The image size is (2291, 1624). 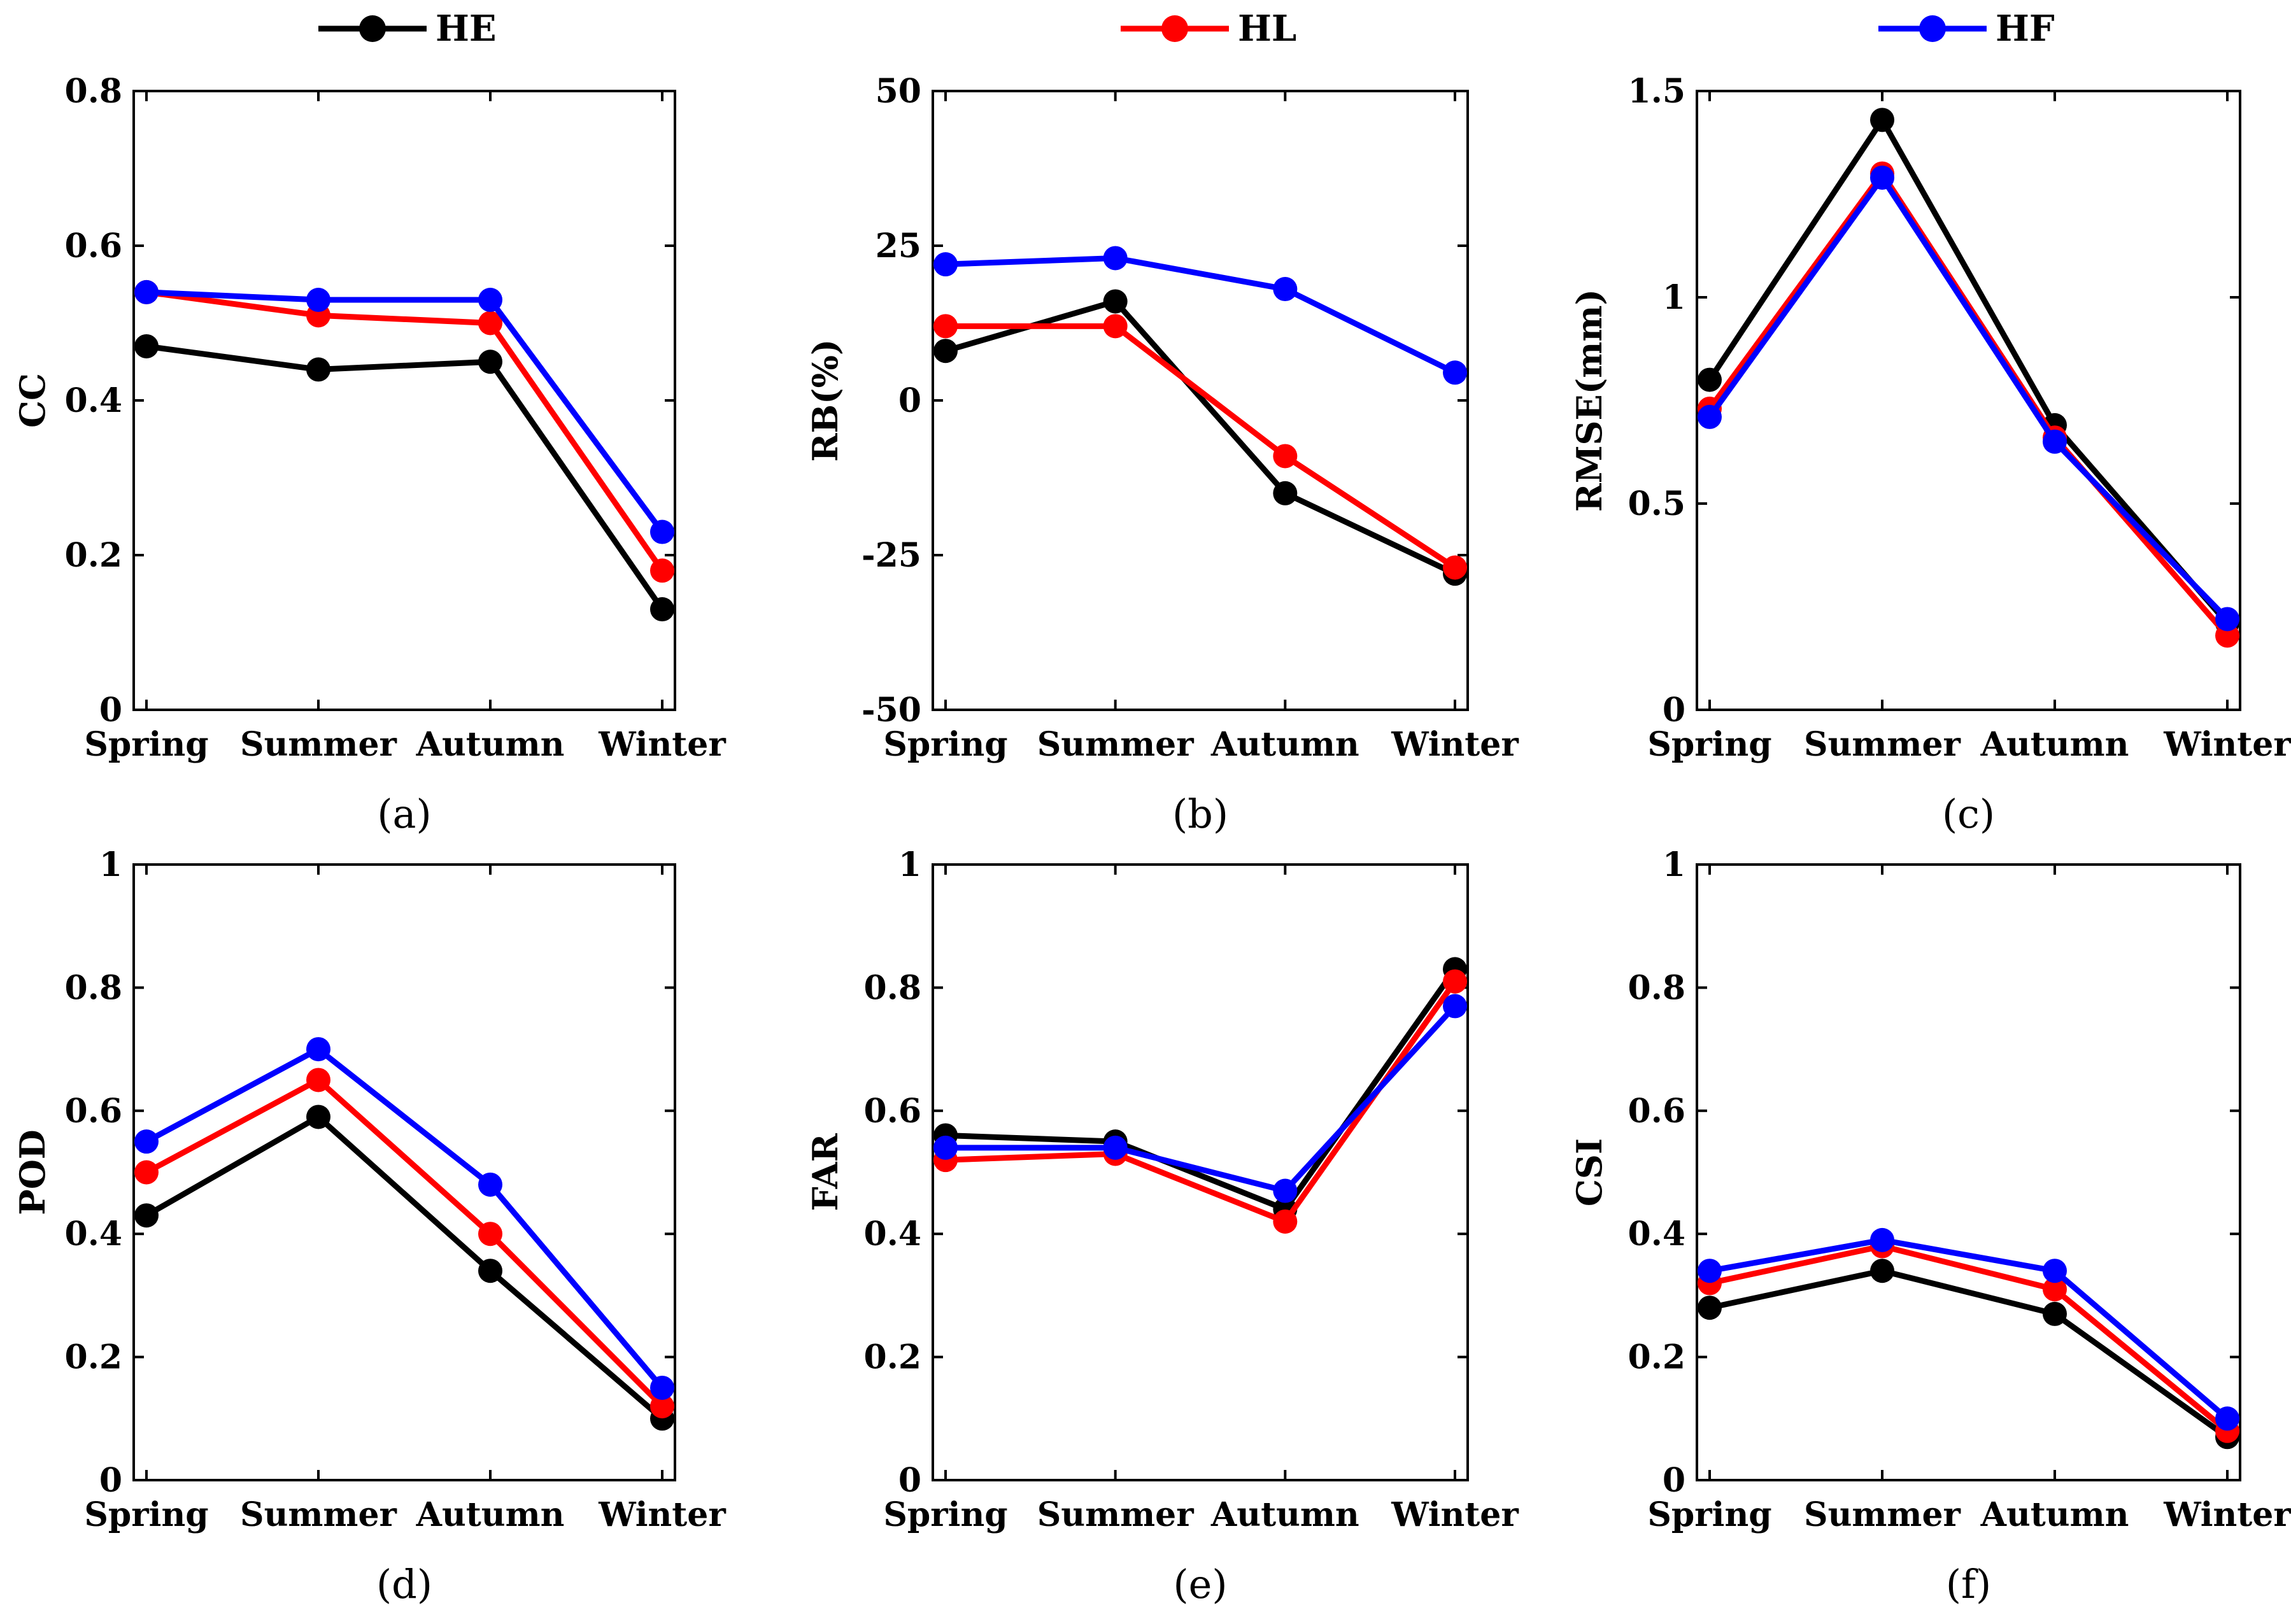 What do you see at coordinates (662, 531) in the screenshot?
I see `panel-a-point-hf-winter` at bounding box center [662, 531].